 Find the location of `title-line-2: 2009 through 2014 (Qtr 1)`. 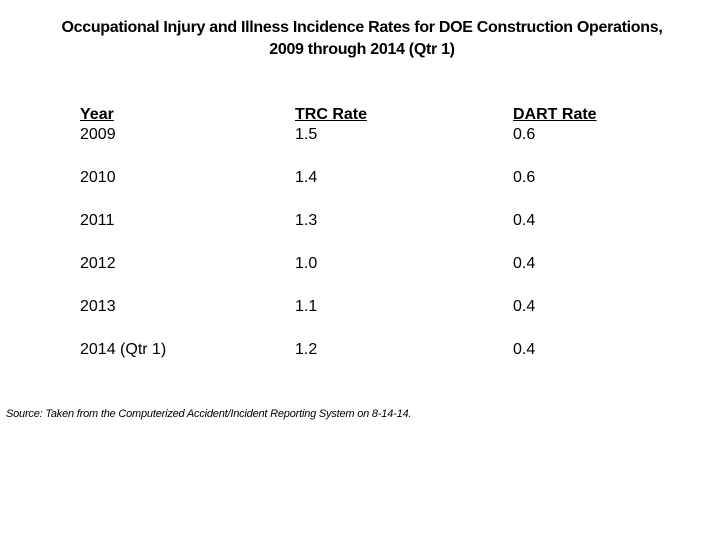

title-line-2: 2009 through 2014 (Qtr 1) is located at coordinates (362, 49).